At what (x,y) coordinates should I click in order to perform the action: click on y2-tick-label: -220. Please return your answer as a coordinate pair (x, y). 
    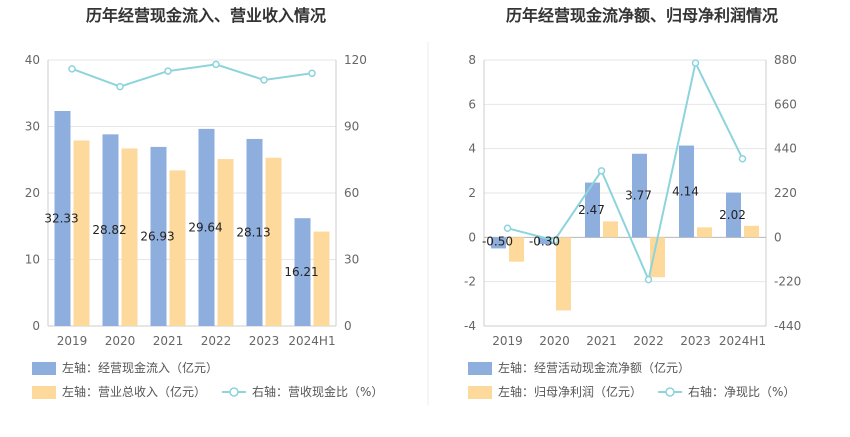
    Looking at the image, I should click on (787, 282).